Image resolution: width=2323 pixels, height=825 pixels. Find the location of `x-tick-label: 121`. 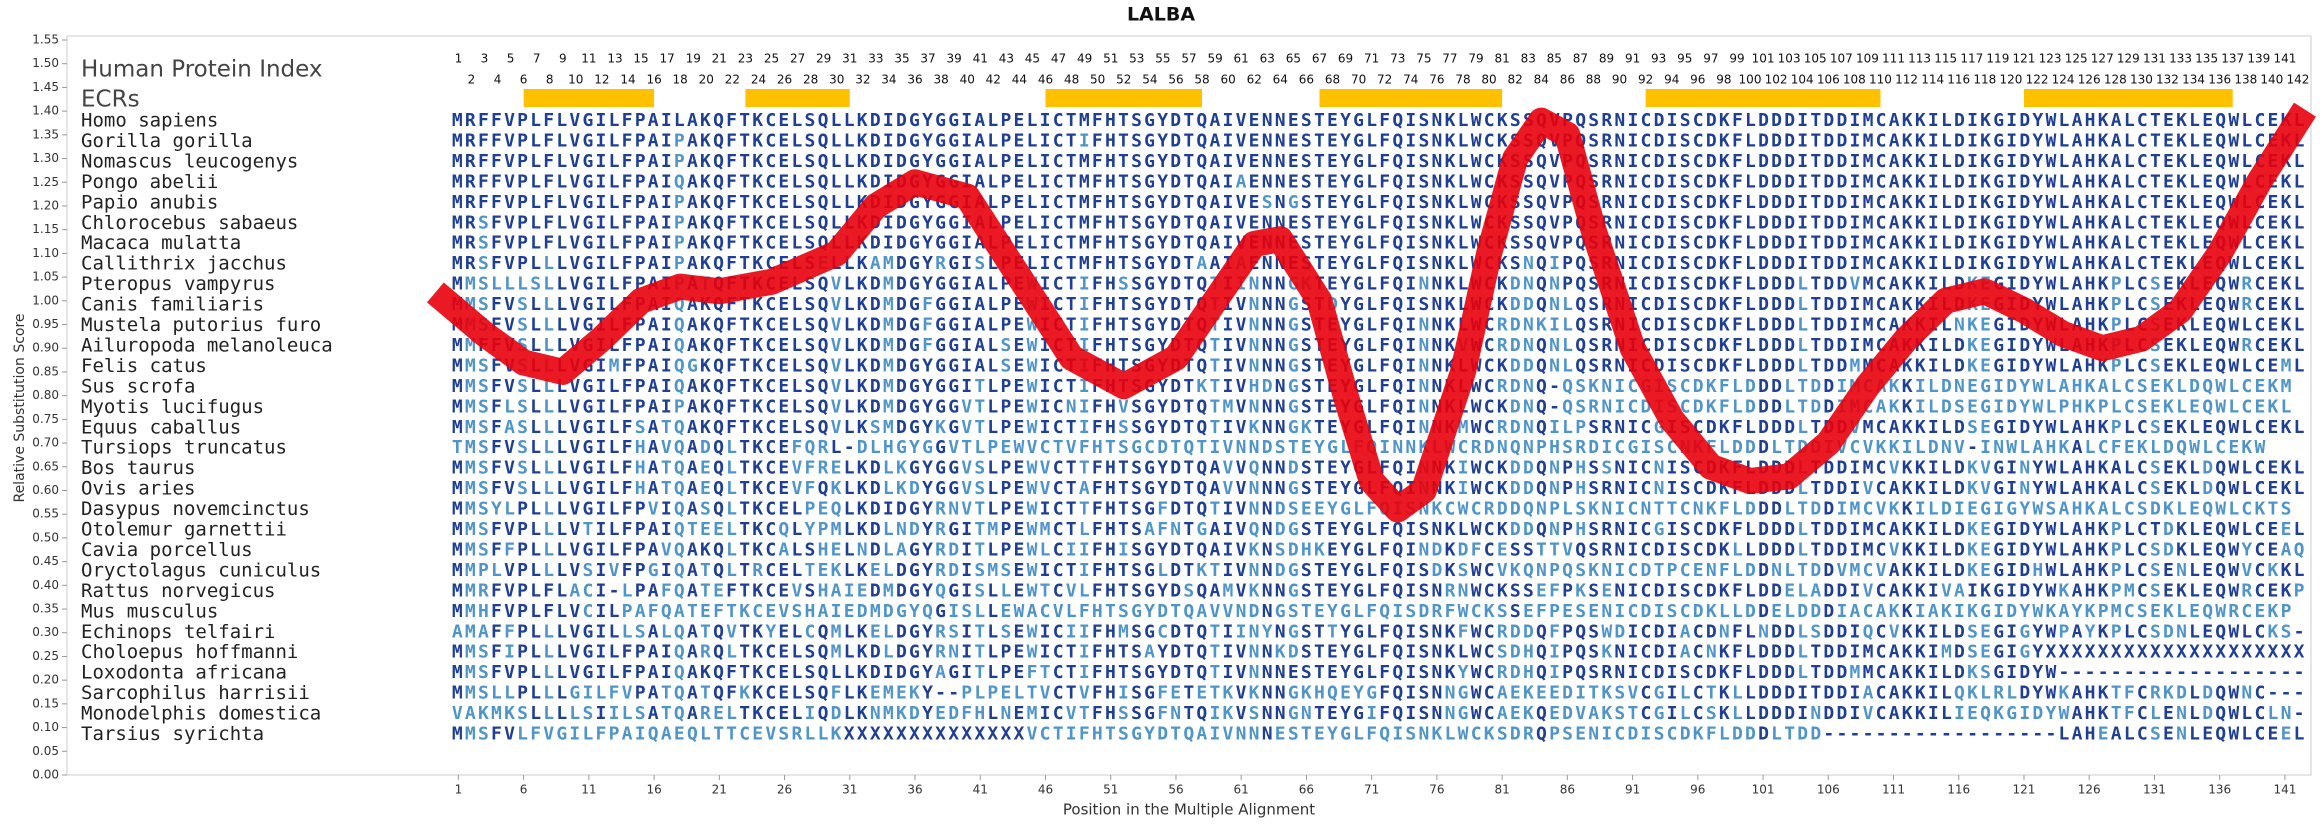

x-tick-label: 121 is located at coordinates (2024, 790).